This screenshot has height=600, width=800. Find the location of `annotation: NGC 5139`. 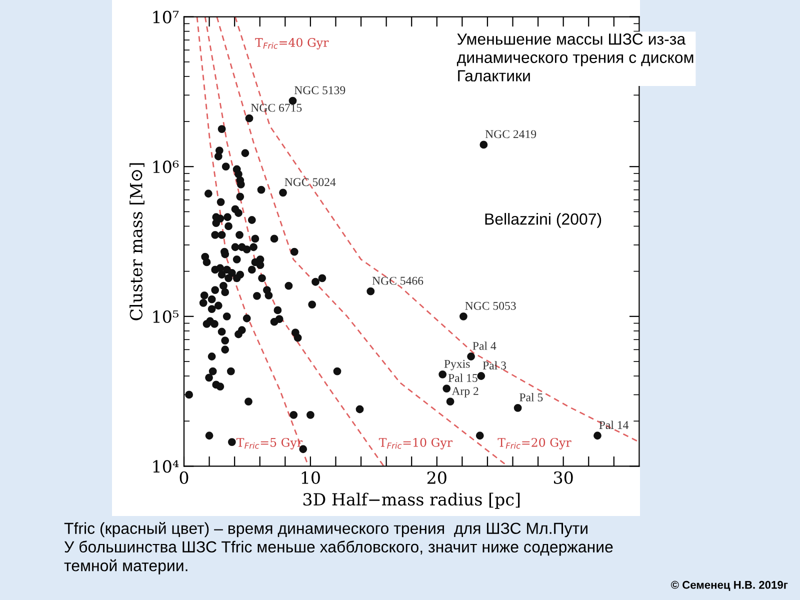

annotation: NGC 5139 is located at coordinates (320, 90).